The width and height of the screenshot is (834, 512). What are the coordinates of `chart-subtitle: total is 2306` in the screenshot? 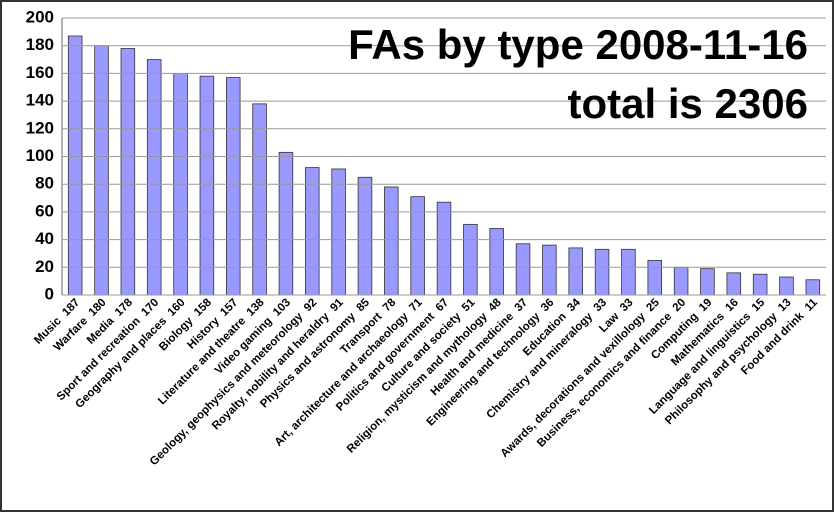 It's located at (688, 103).